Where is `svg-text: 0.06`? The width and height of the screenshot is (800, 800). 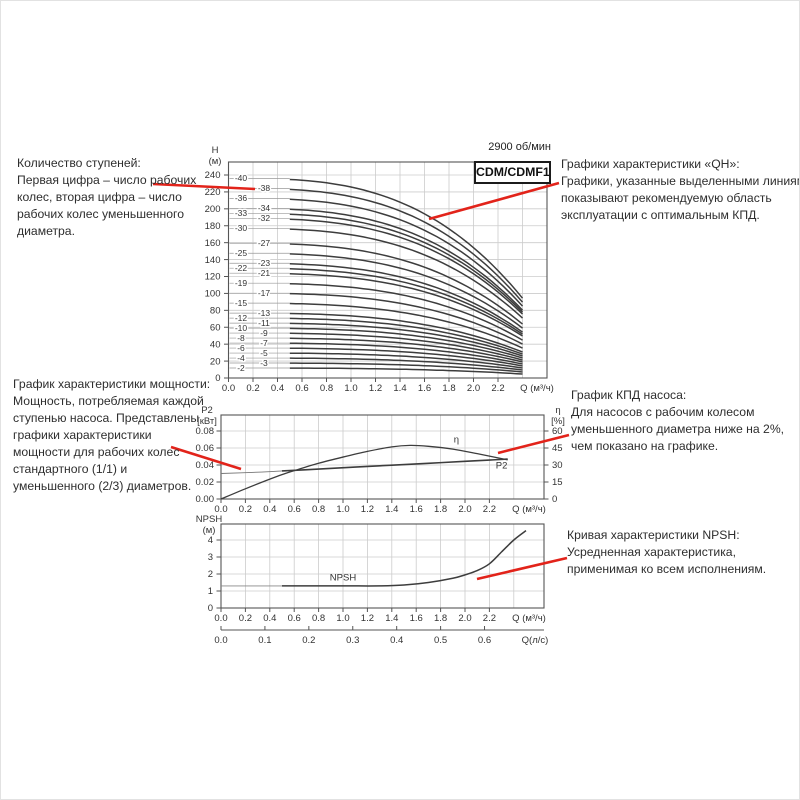
svg-text: 0.06 is located at coordinates (205, 448).